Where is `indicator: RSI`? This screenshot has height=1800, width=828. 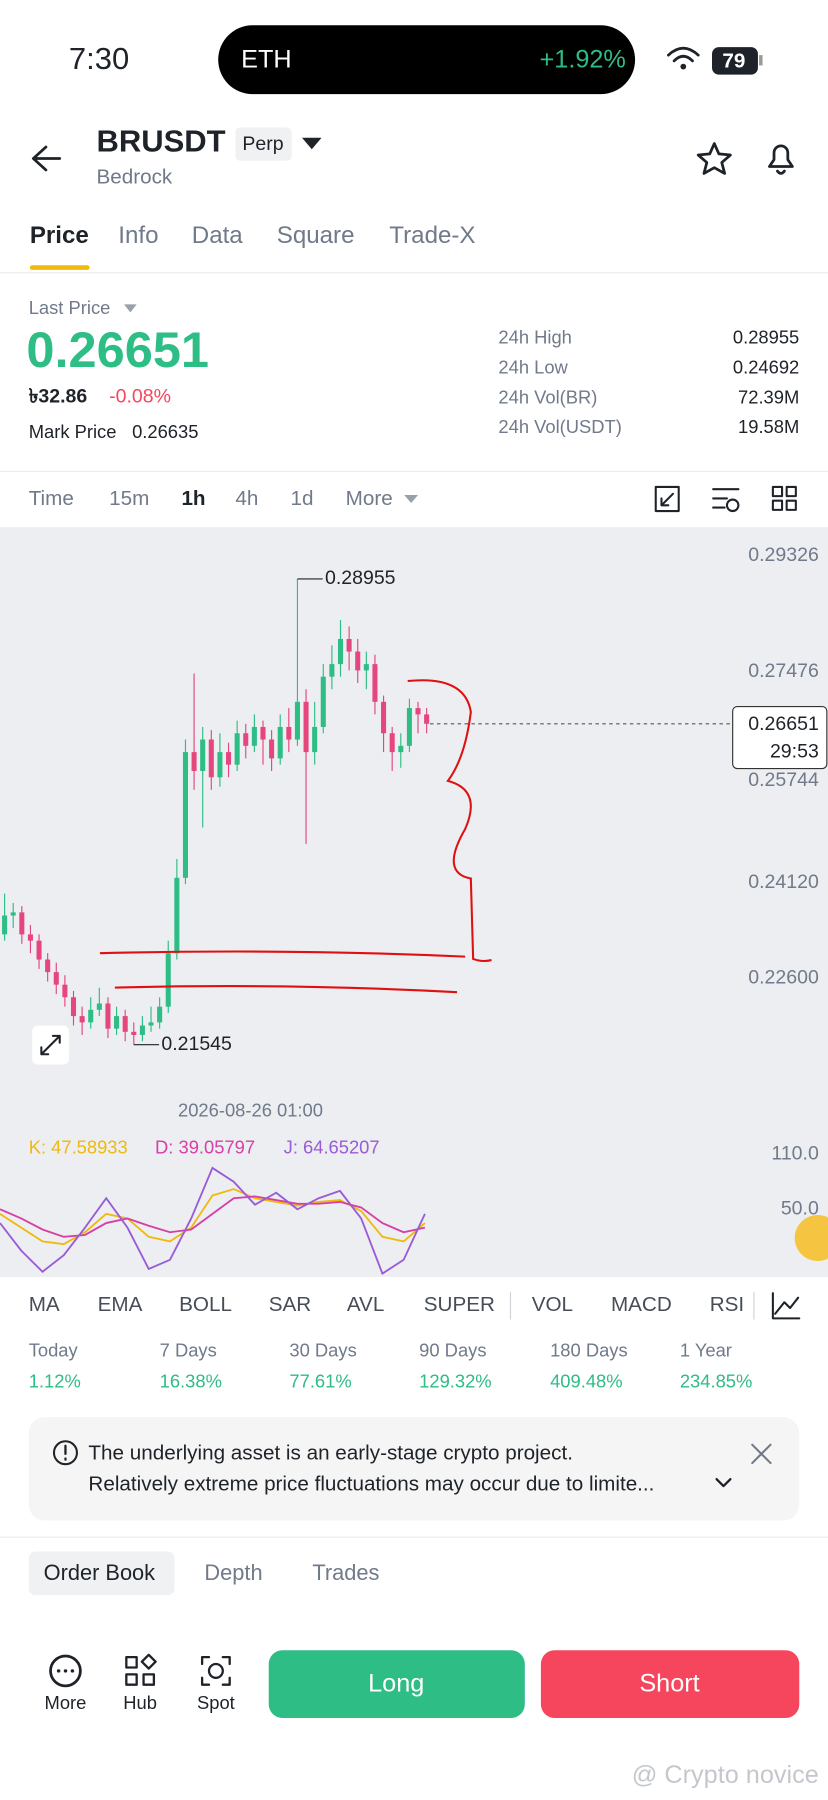 indicator: RSI is located at coordinates (727, 1304).